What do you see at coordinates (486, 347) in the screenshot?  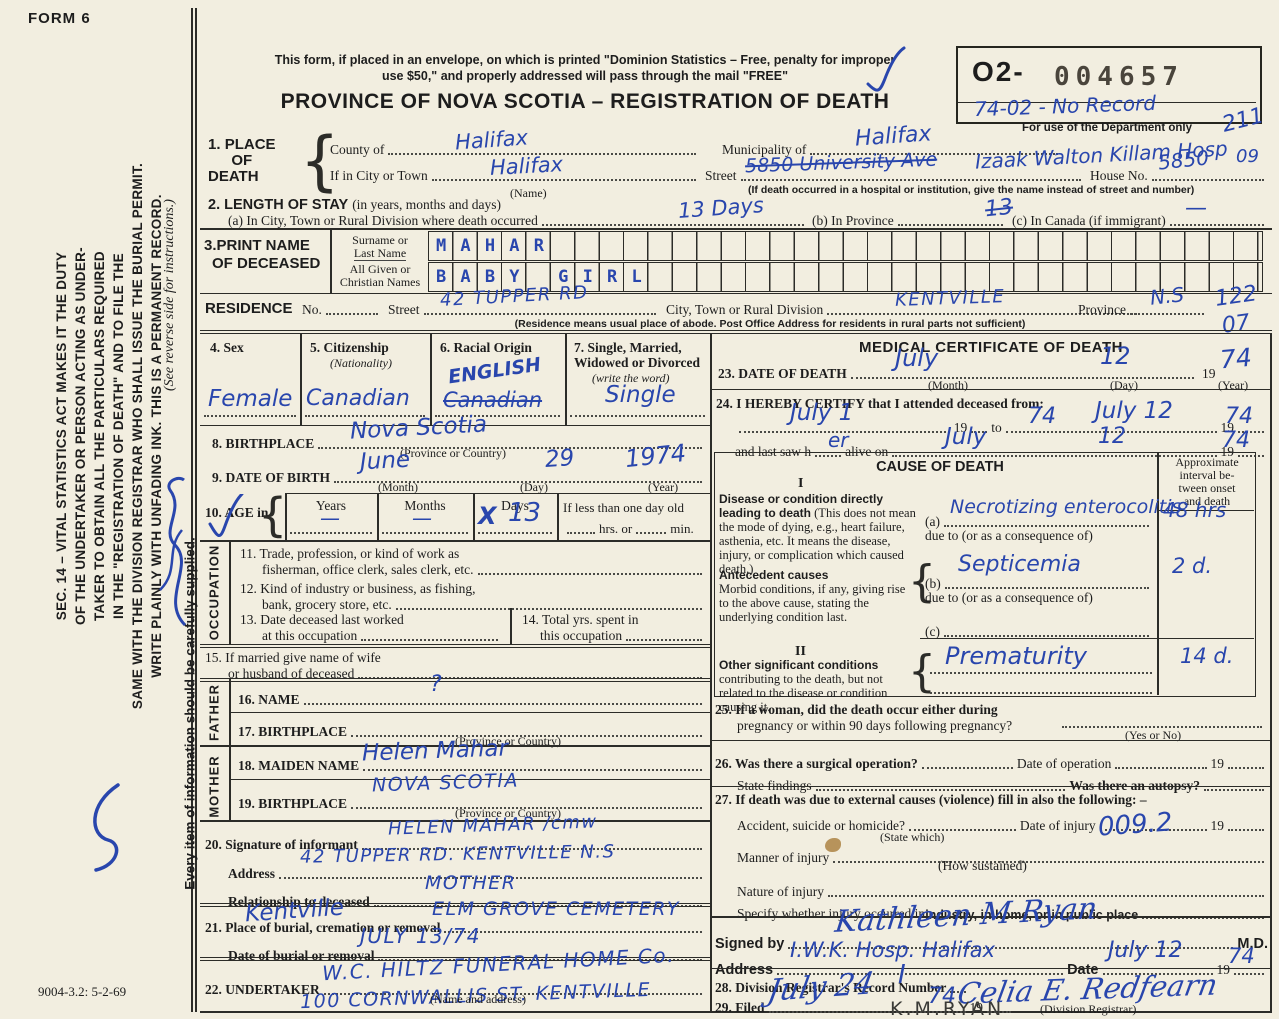 I see `s6-label: 6. Racial Origin` at bounding box center [486, 347].